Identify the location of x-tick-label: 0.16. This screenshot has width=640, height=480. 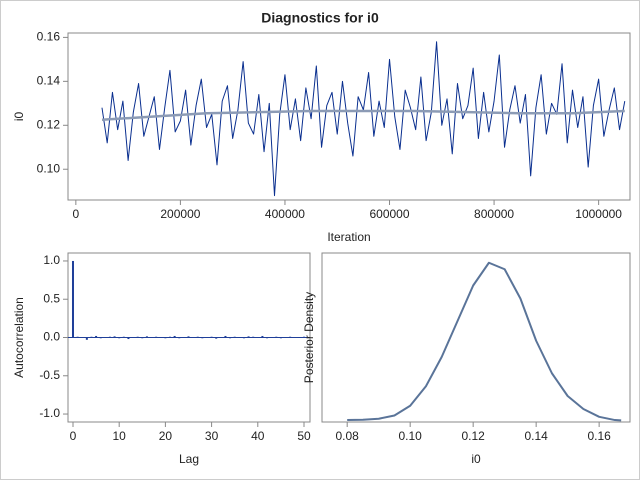
(599, 436).